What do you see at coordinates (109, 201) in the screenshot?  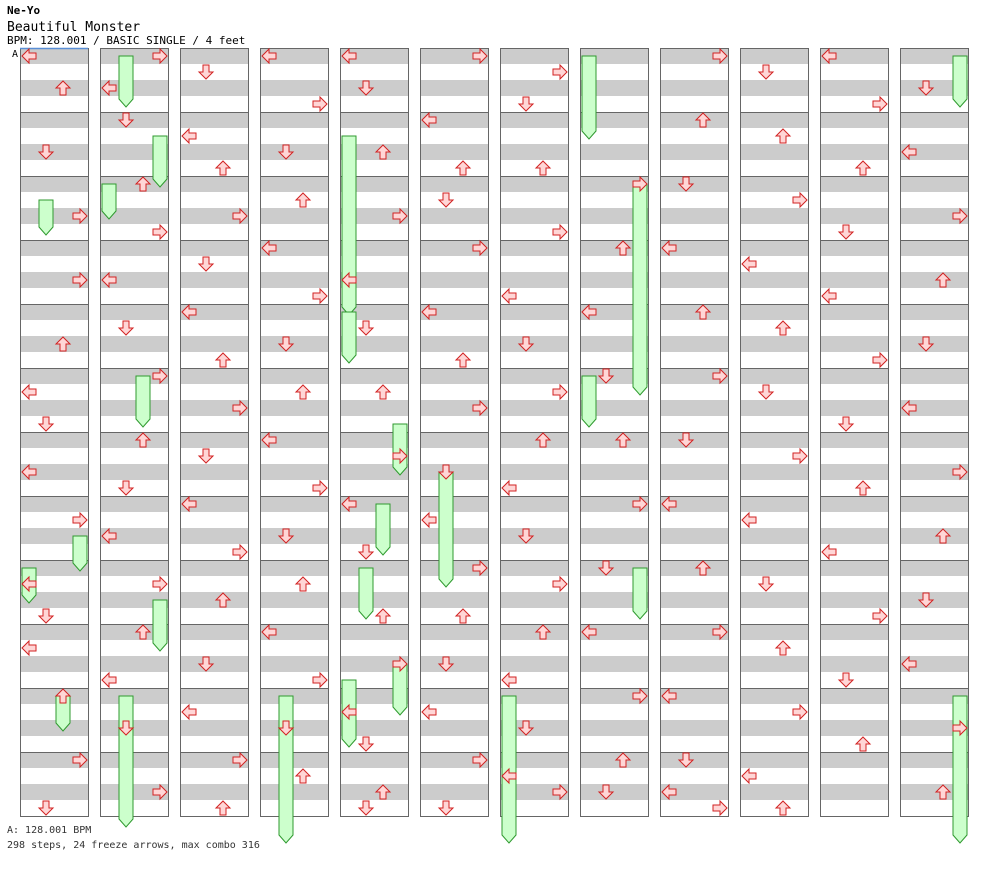 I see `freeze-arrow-left` at bounding box center [109, 201].